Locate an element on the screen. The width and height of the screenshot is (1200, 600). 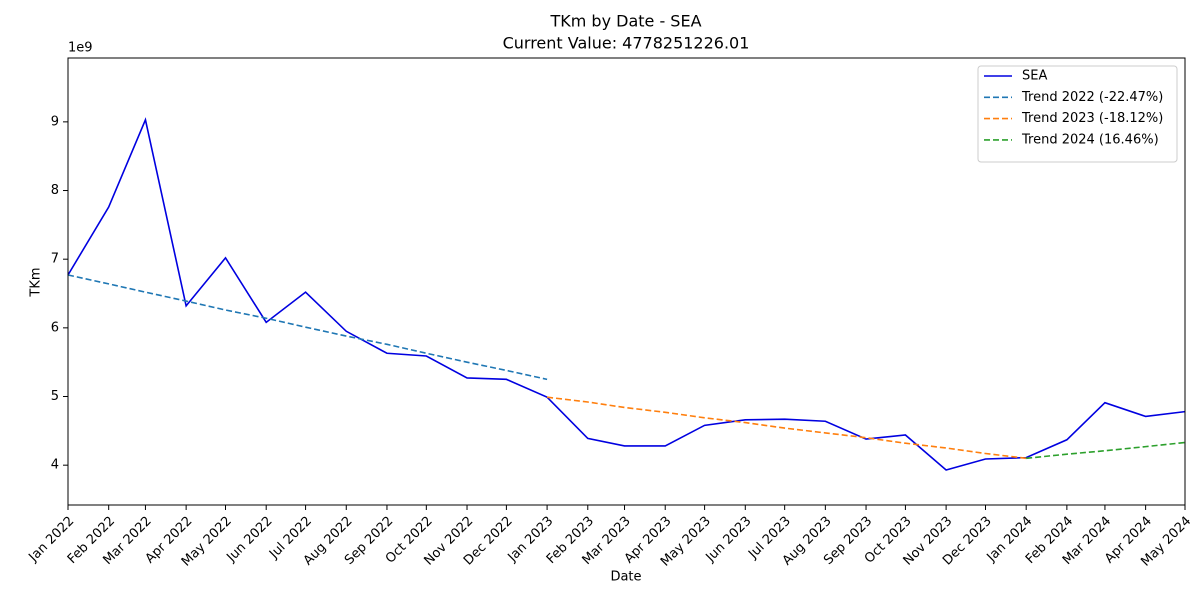
x-axis-label: Date is located at coordinates (625, 577).